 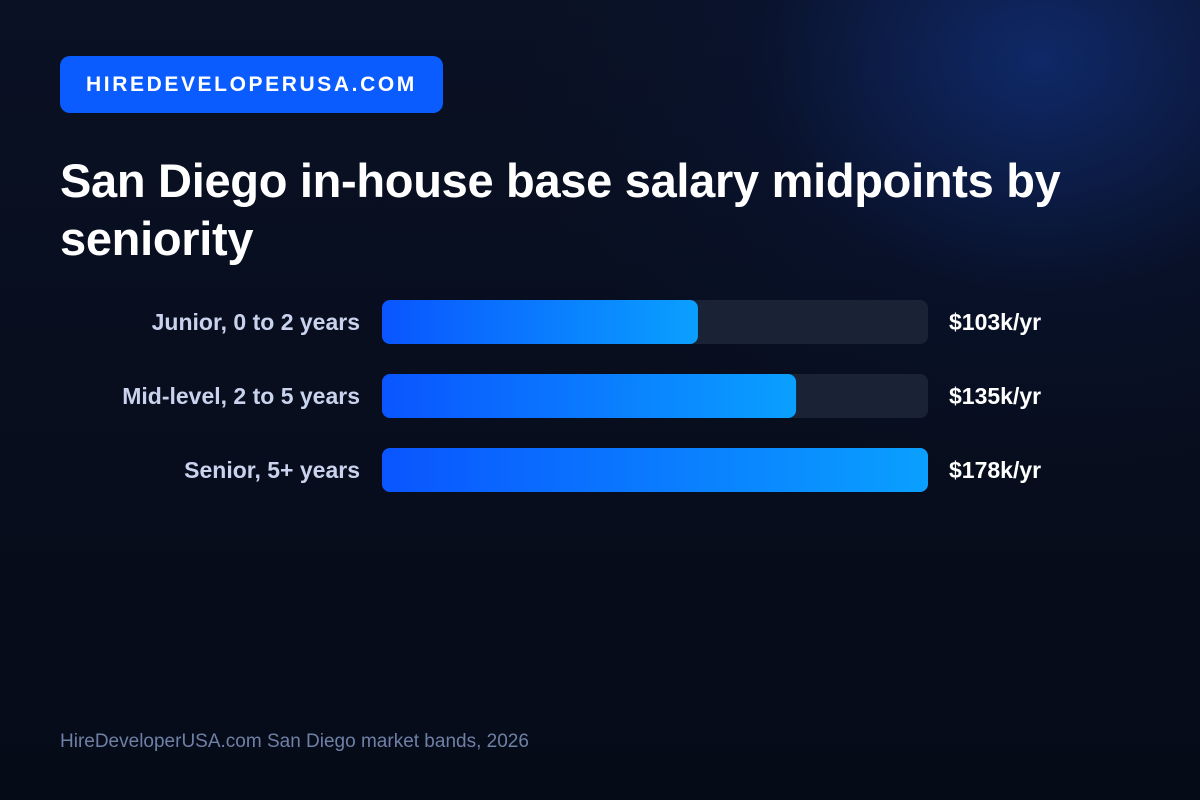 What do you see at coordinates (241, 396) in the screenshot?
I see `category-label: Mid-level, 2 to 5 years` at bounding box center [241, 396].